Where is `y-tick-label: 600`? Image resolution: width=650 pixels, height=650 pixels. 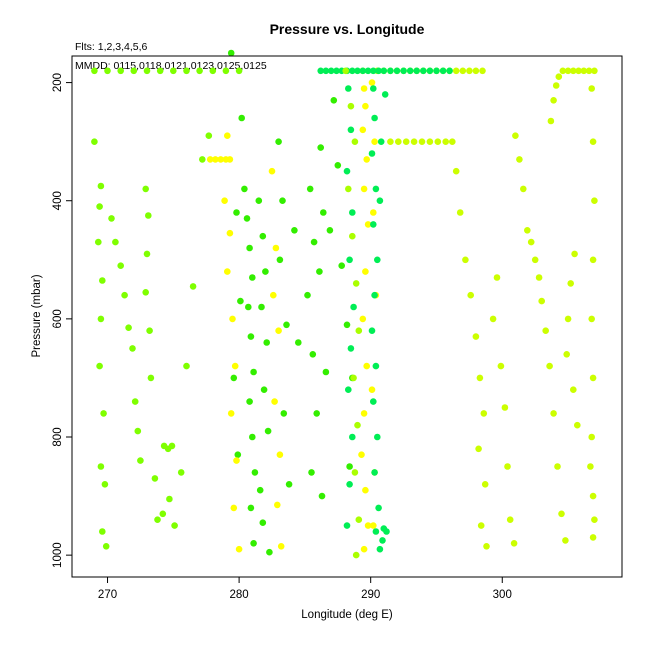
y-tick-label: 600 is located at coordinates (58, 318).